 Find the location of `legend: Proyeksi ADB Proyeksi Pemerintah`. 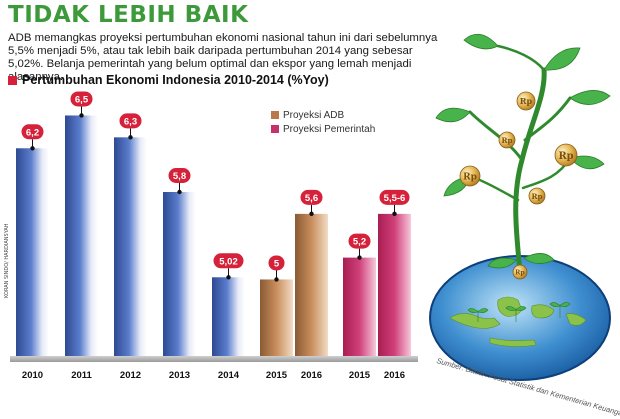

legend: Proyeksi ADB Proyeksi Pemerintah is located at coordinates (323, 122).